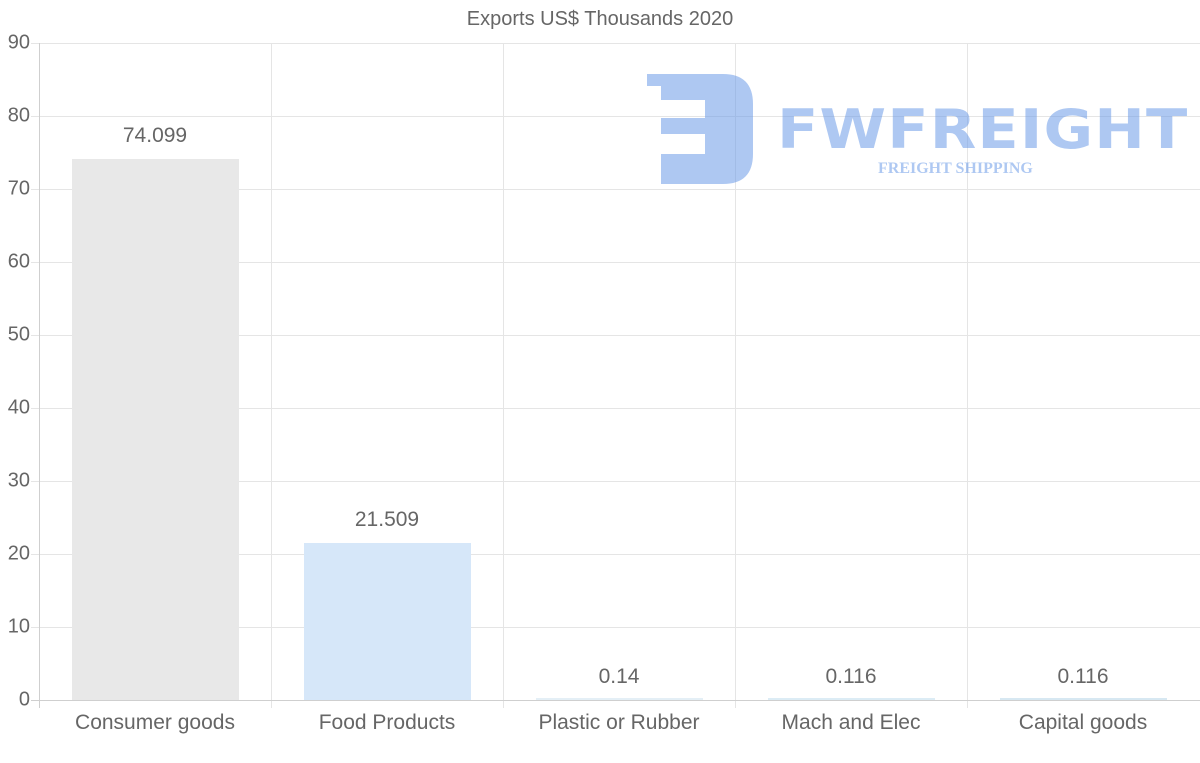 The height and width of the screenshot is (763, 1200). Describe the element at coordinates (18, 334) in the screenshot. I see `y-tick-label: 50` at that location.